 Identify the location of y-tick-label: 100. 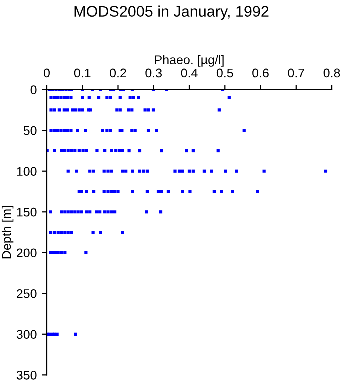
(27, 171).